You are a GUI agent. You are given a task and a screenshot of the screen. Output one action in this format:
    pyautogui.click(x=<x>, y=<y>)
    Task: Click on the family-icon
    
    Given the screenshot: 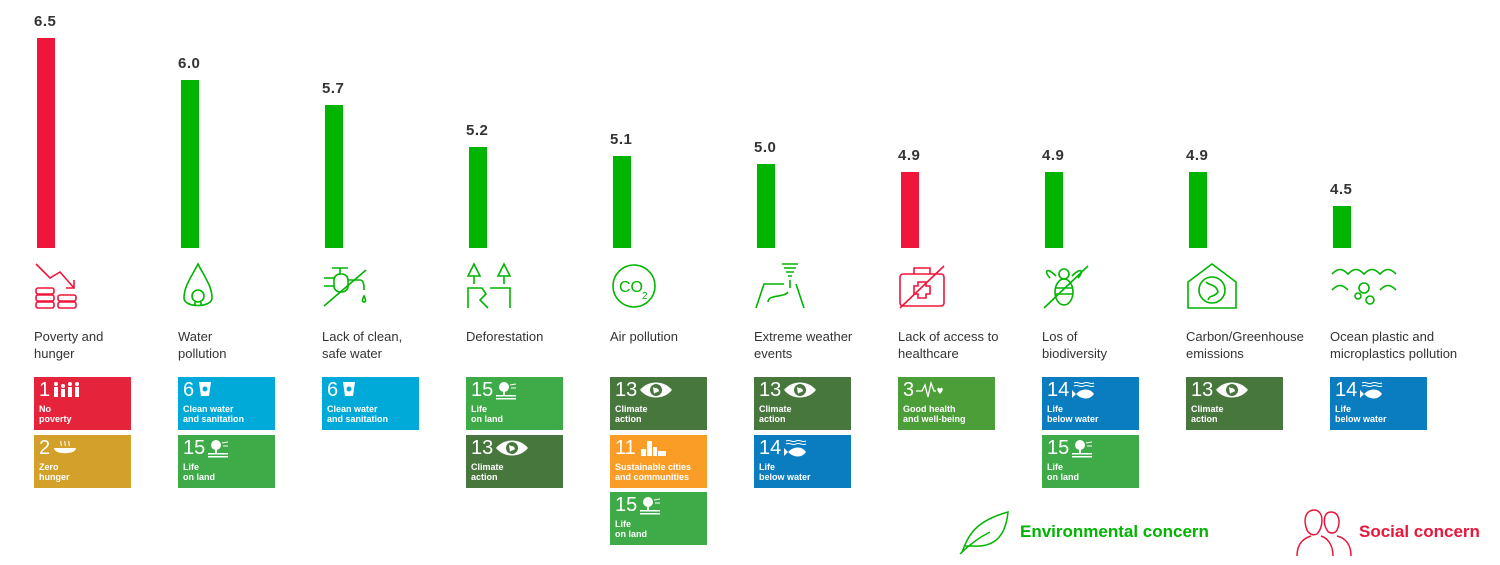 What is the action you would take?
    pyautogui.click(x=67, y=390)
    